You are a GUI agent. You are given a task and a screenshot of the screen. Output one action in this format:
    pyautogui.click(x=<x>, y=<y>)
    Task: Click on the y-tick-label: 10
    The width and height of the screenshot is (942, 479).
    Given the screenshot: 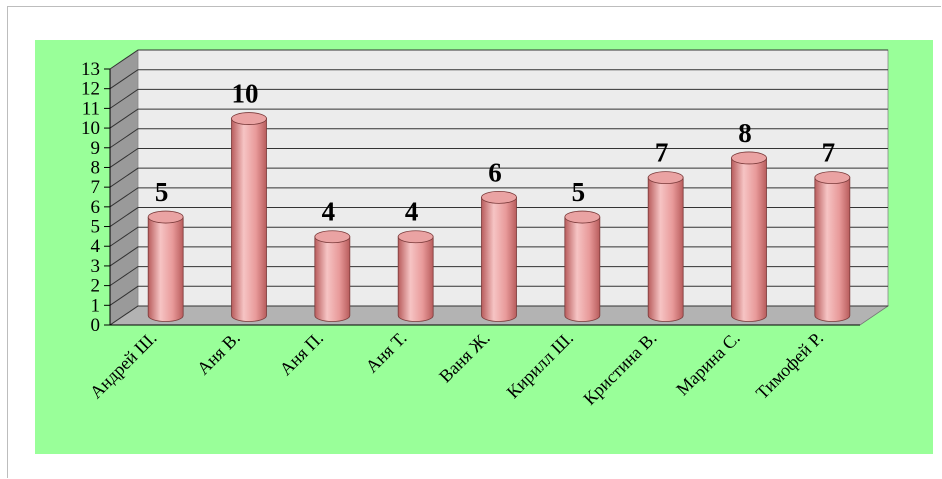 What is the action you would take?
    pyautogui.click(x=90, y=128)
    